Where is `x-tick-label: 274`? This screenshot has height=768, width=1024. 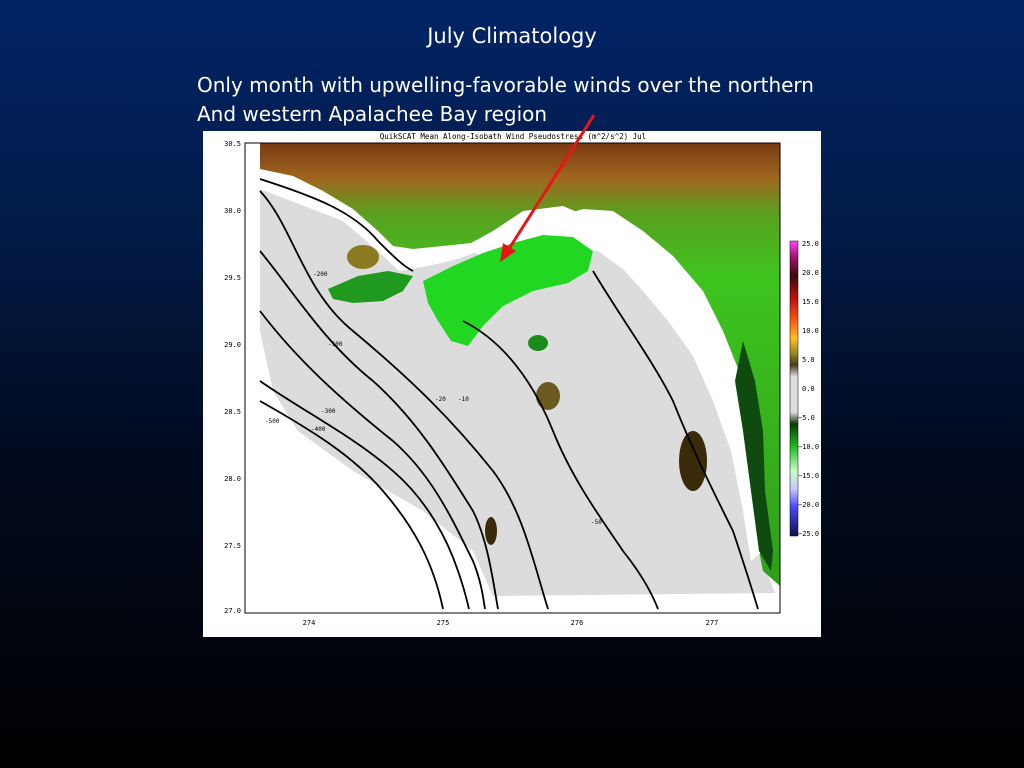 x-tick-label: 274 is located at coordinates (309, 623).